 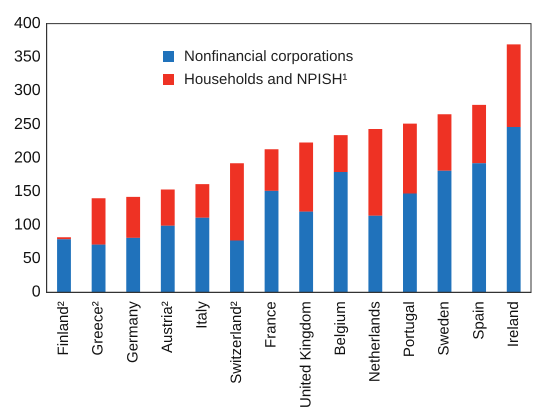 What do you see at coordinates (27, 191) in the screenshot?
I see `y-tick-label: 150` at bounding box center [27, 191].